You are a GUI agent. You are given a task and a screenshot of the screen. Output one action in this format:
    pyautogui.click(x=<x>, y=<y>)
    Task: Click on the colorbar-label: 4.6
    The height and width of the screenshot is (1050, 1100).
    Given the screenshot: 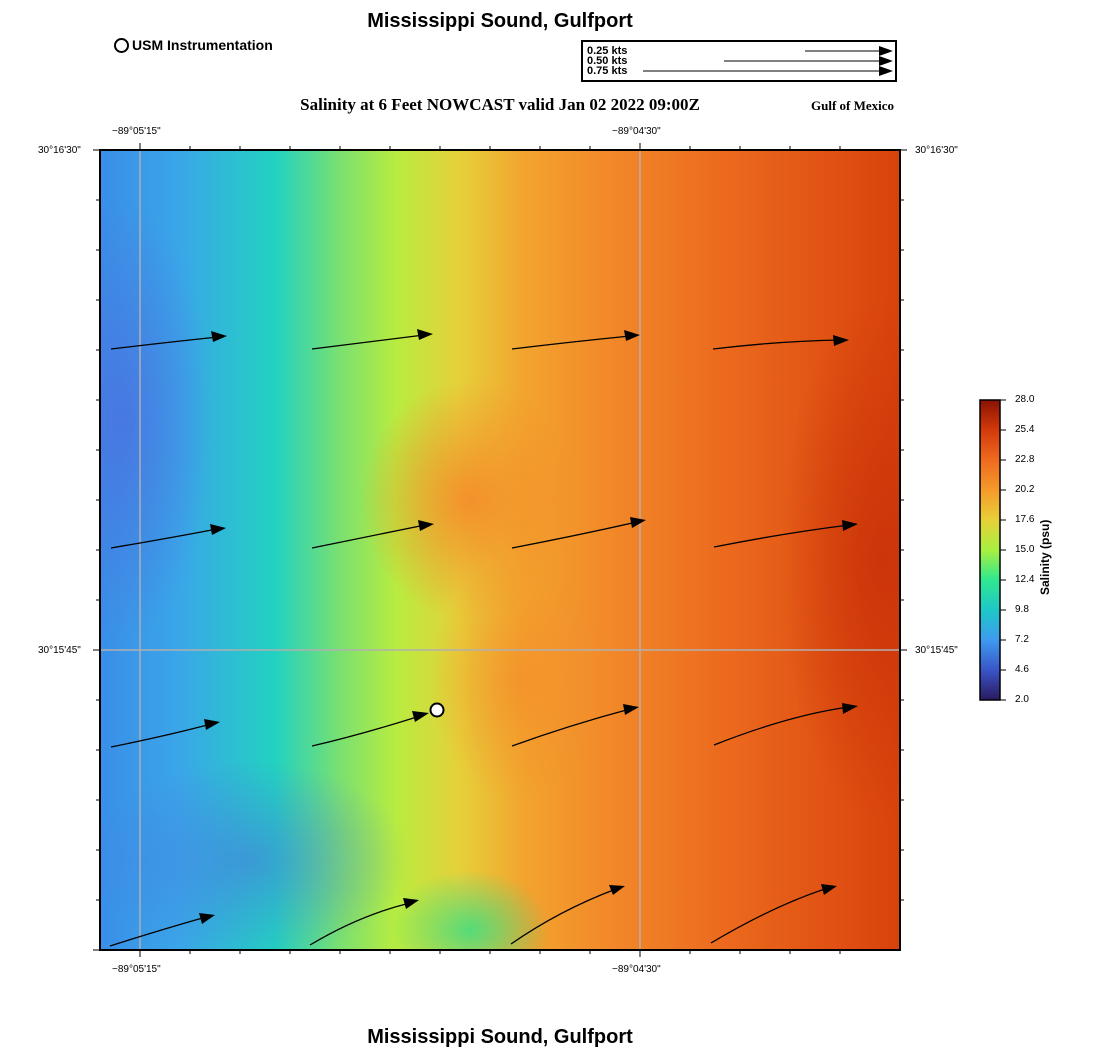 What is the action you would take?
    pyautogui.click(x=1022, y=669)
    